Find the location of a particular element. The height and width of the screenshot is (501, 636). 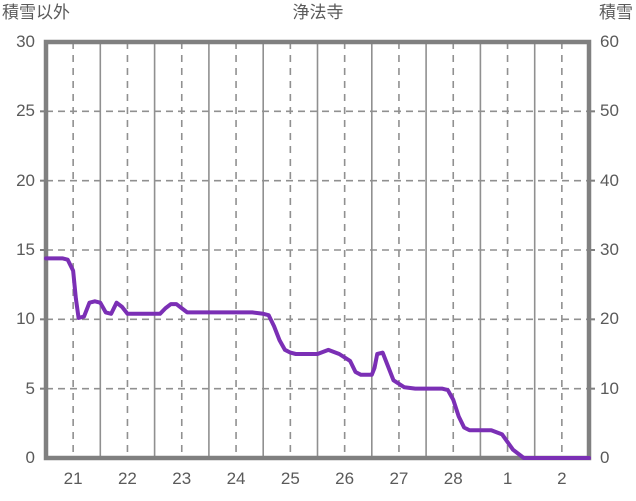

x-axis-tick-label: 21 is located at coordinates (73, 478).